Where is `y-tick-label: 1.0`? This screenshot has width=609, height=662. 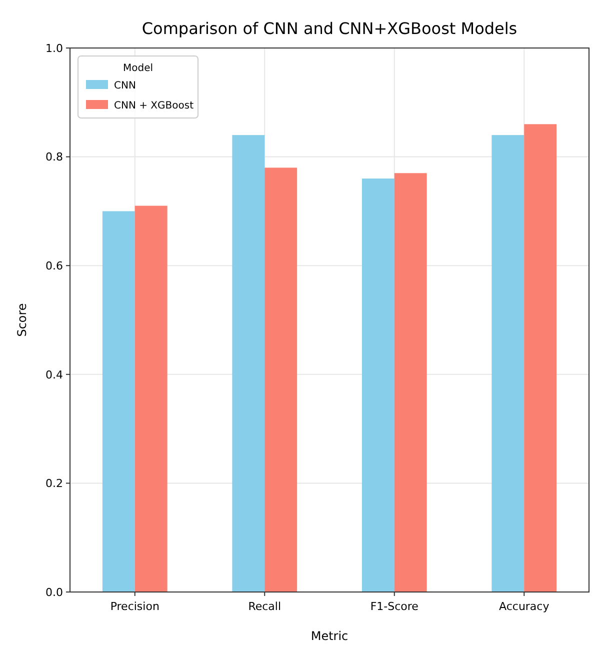 y-tick-label: 1.0 is located at coordinates (54, 48).